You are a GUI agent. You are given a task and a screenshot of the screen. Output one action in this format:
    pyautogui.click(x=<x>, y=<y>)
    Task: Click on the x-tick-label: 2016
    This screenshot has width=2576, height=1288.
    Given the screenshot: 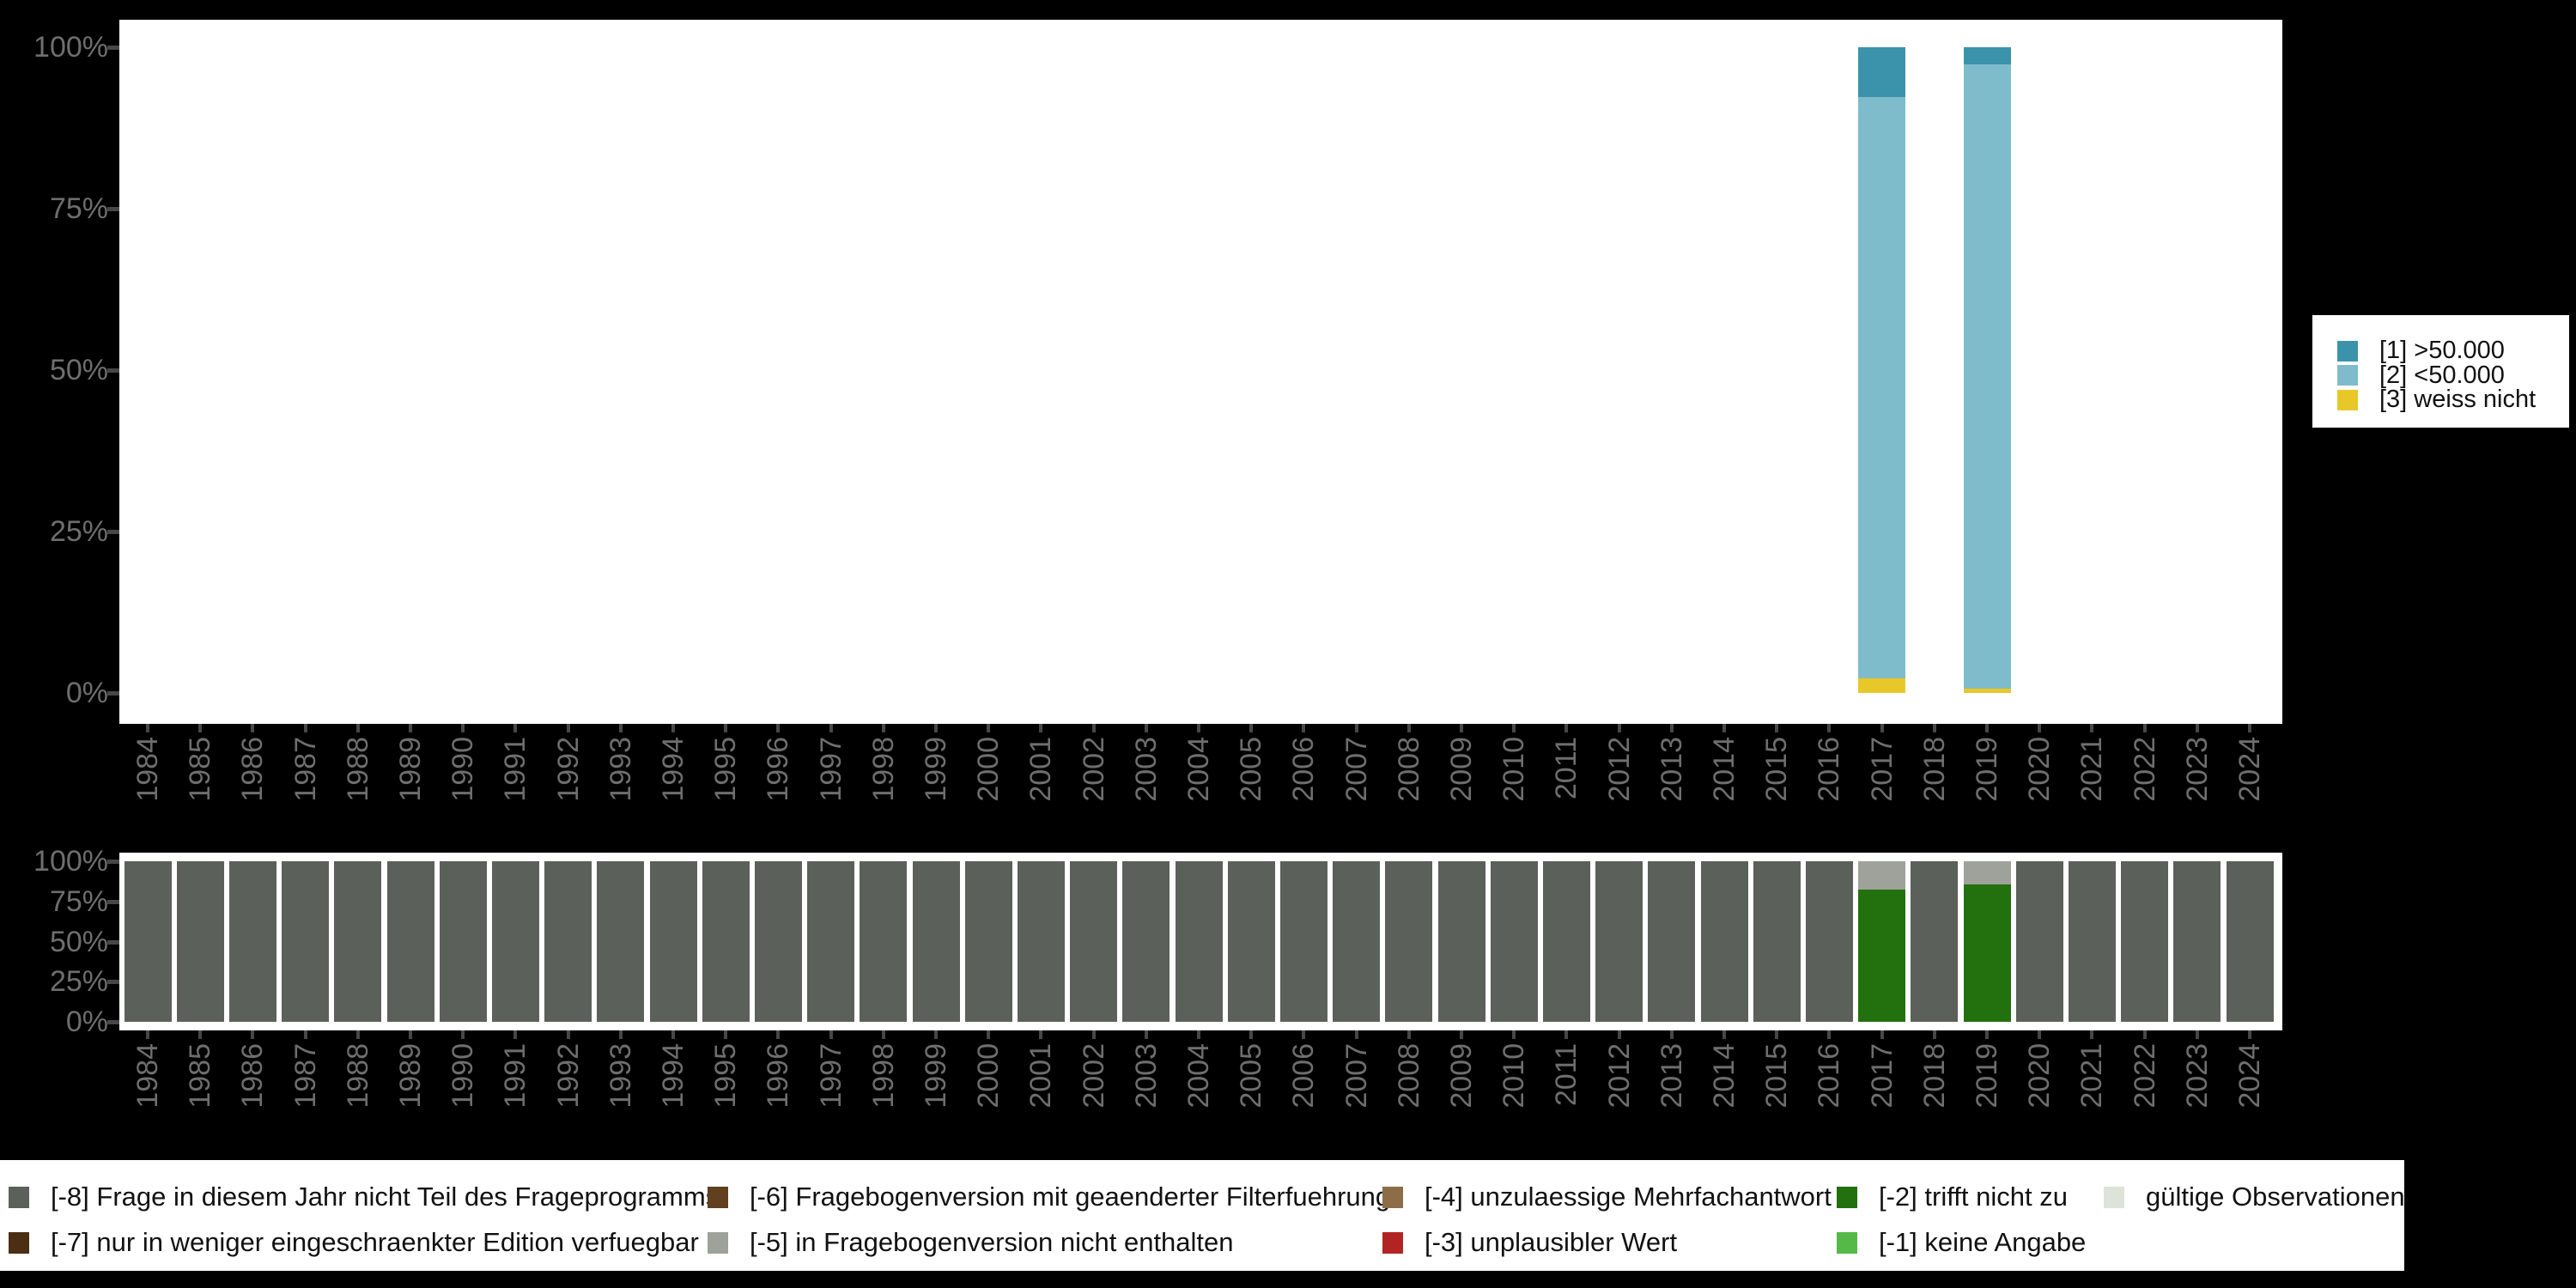 What is the action you would take?
    pyautogui.click(x=1829, y=770)
    